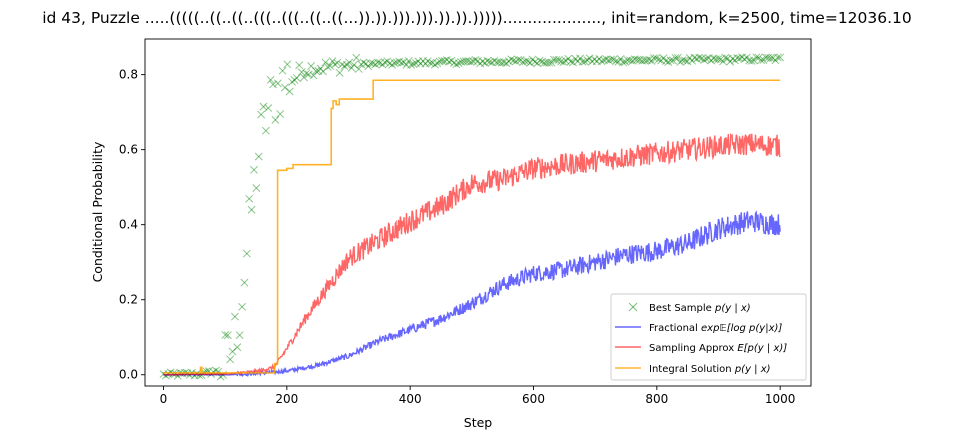  Describe the element at coordinates (682, 308) in the screenshot. I see `legend-label: Best Sample` at that location.